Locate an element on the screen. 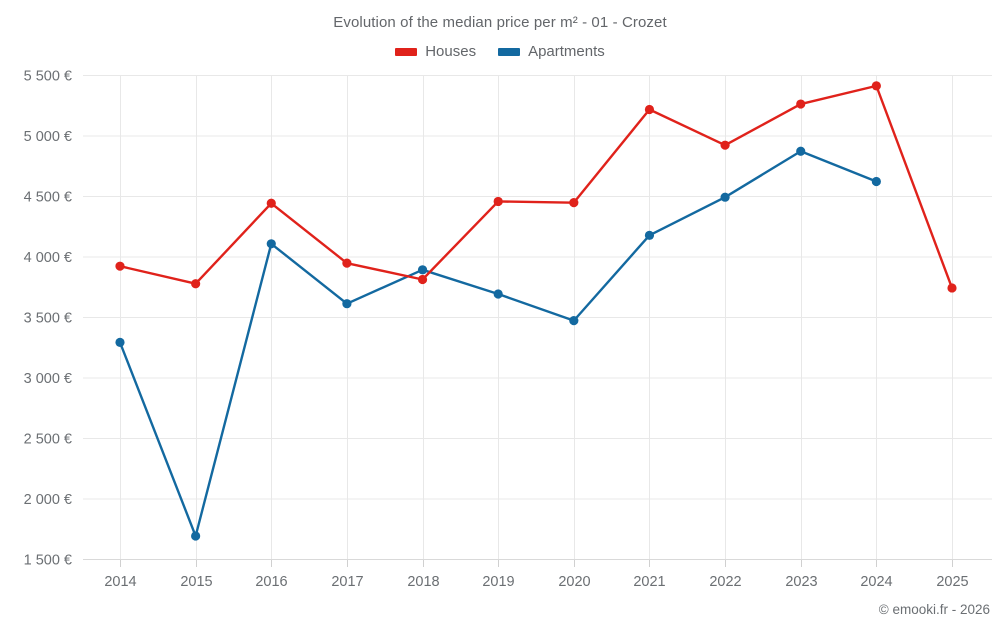 This screenshot has width=1000, height=625. y-axis-tick-label: 3 000 € is located at coordinates (48, 379).